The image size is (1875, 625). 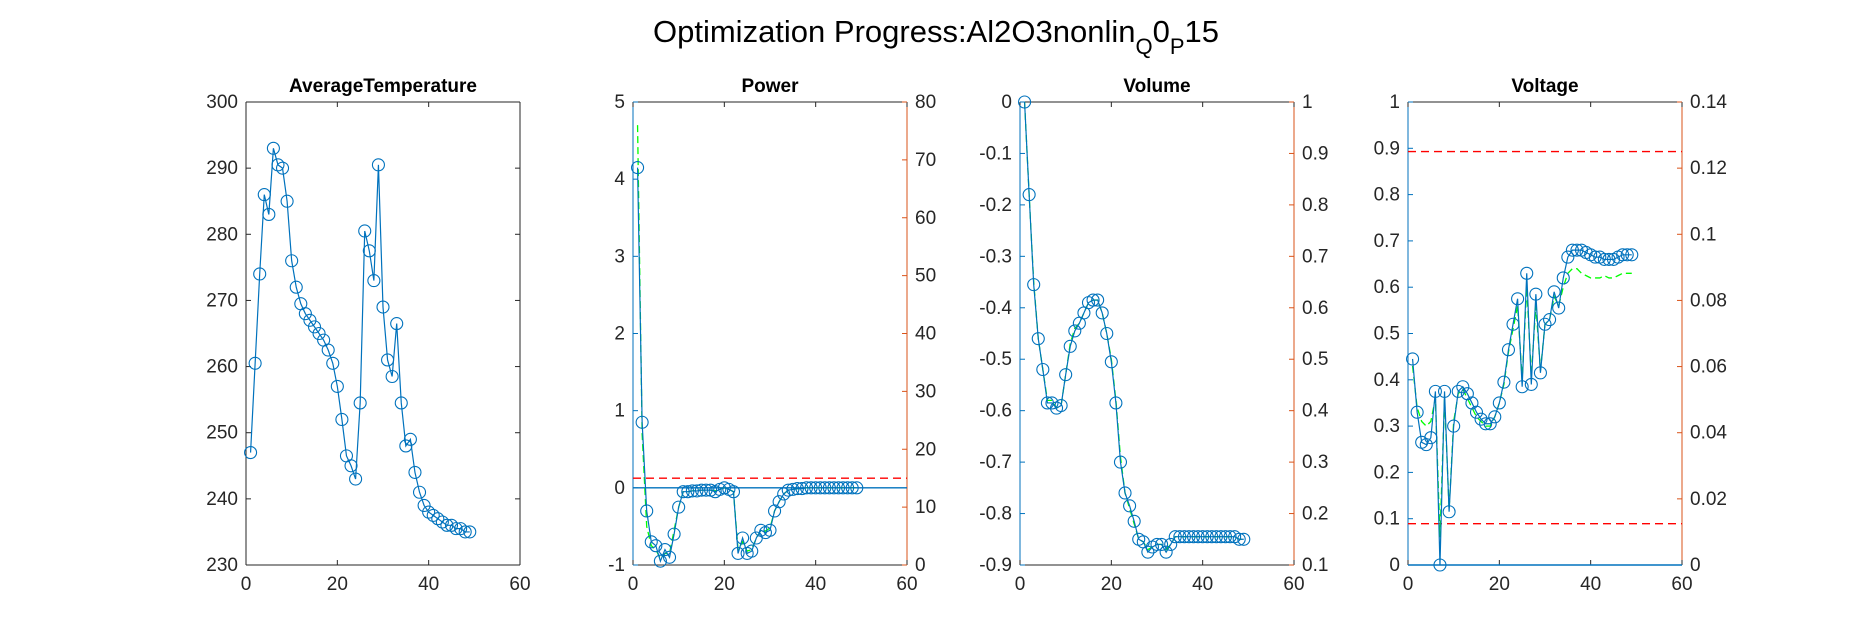 What do you see at coordinates (936, 36) in the screenshot?
I see `figure-title: Optimization Progress:Al2O3nonlinQ0P15` at bounding box center [936, 36].